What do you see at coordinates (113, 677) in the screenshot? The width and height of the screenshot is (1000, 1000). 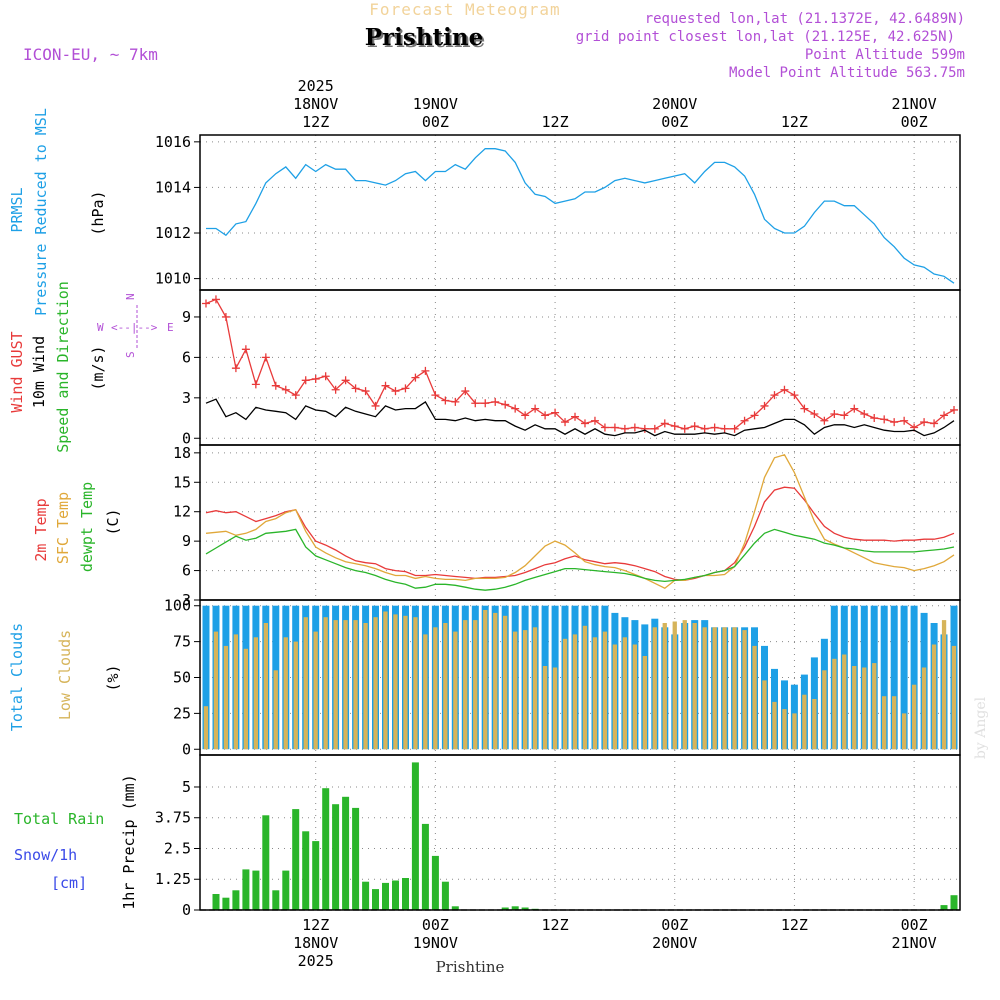 I see `unit-clouds: (%)` at bounding box center [113, 677].